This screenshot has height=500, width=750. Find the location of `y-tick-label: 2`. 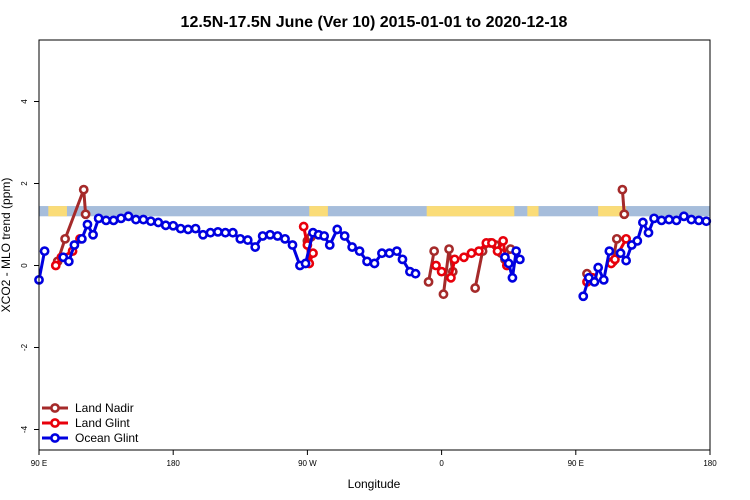

y-tick-label: 2 is located at coordinates (24, 183).